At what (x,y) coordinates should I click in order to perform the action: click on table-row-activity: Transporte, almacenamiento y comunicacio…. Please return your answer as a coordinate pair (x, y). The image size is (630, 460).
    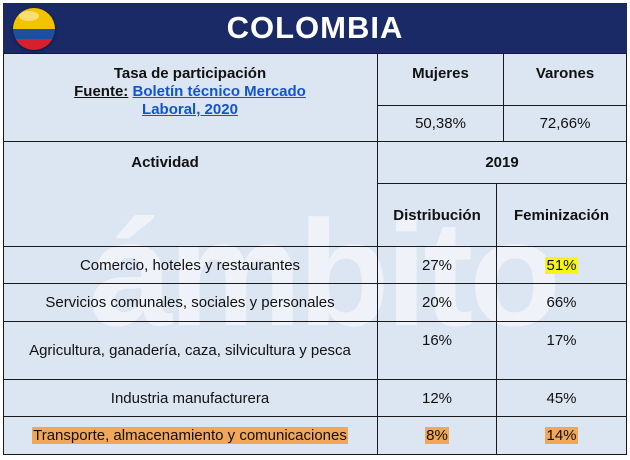
    Looking at the image, I should click on (190, 435).